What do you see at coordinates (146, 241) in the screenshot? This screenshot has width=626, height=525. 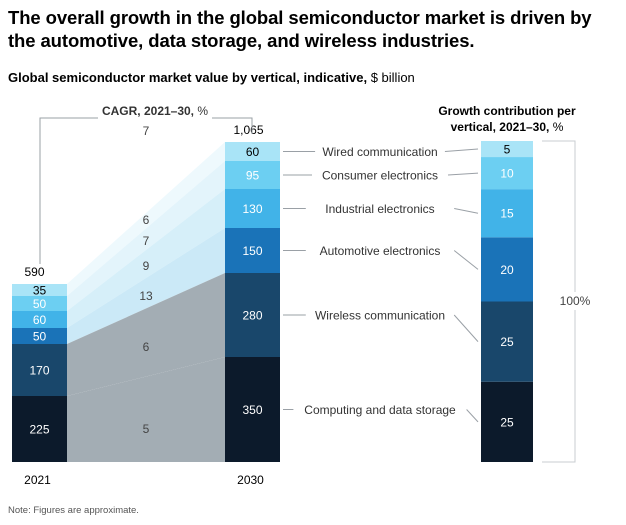 I see `cagr-value-consumer-electronics: 7` at bounding box center [146, 241].